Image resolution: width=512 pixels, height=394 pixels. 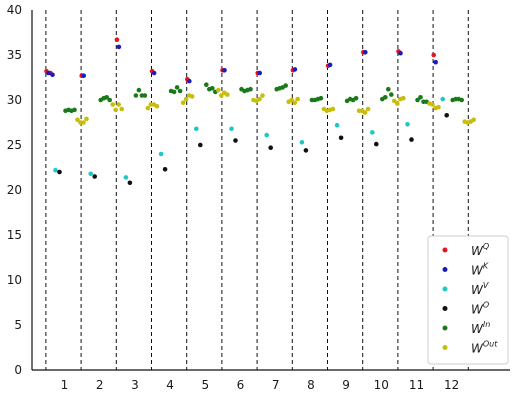 I want to click on y-tick-label: 10, so click(x=14, y=280).